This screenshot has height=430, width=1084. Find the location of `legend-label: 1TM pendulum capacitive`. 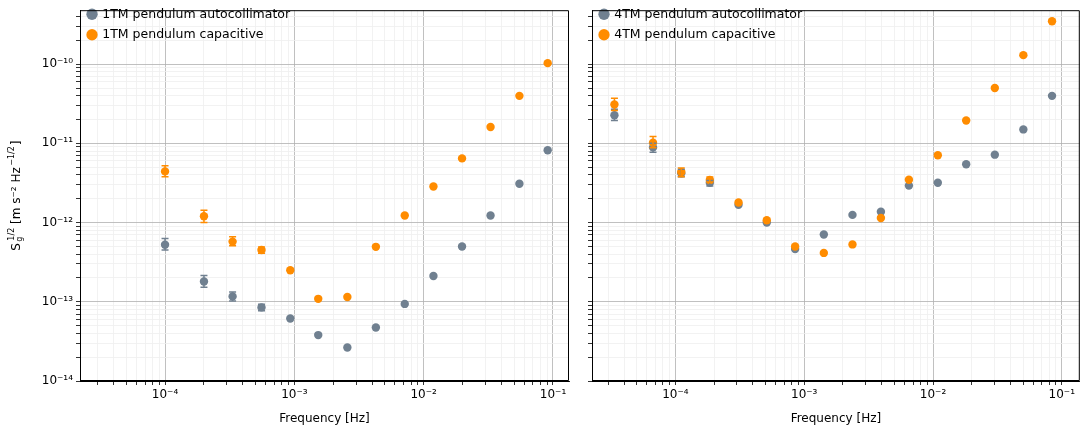

legend-label: 1TM pendulum capacitive is located at coordinates (183, 33).